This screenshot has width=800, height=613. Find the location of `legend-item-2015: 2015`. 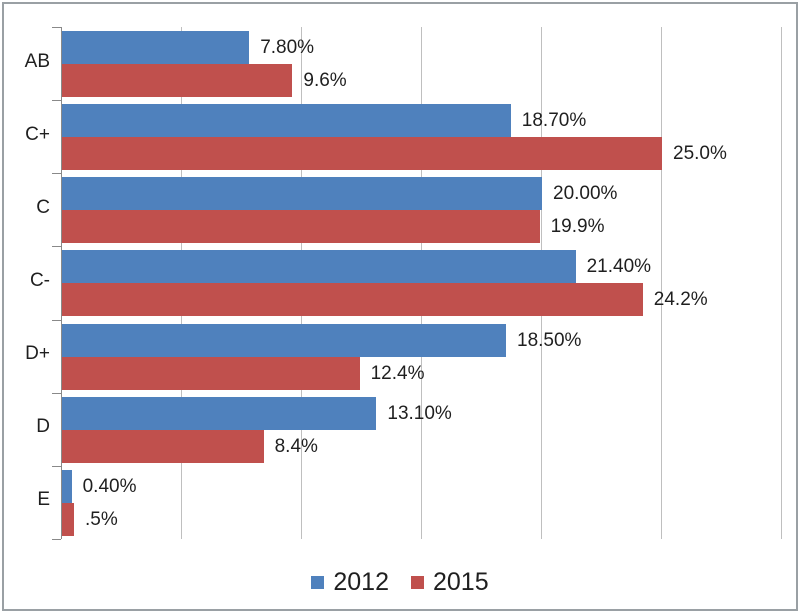

legend-item-2015: 2015 is located at coordinates (450, 582).